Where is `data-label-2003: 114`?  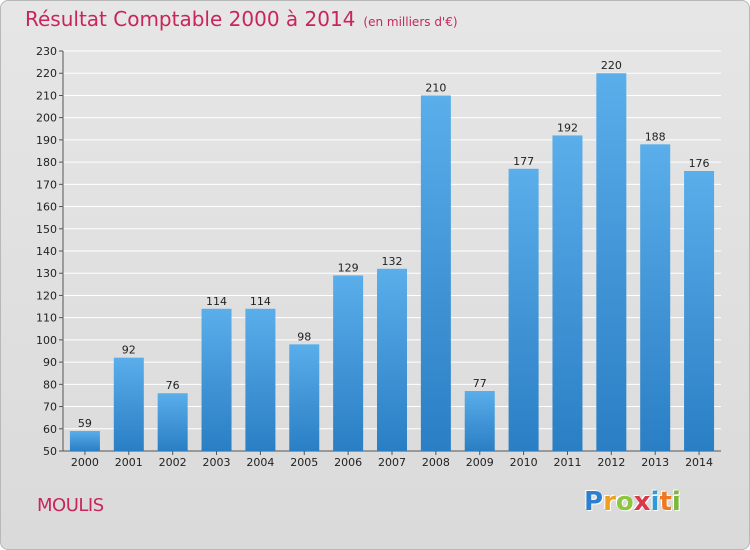 data-label-2003: 114 is located at coordinates (216, 301).